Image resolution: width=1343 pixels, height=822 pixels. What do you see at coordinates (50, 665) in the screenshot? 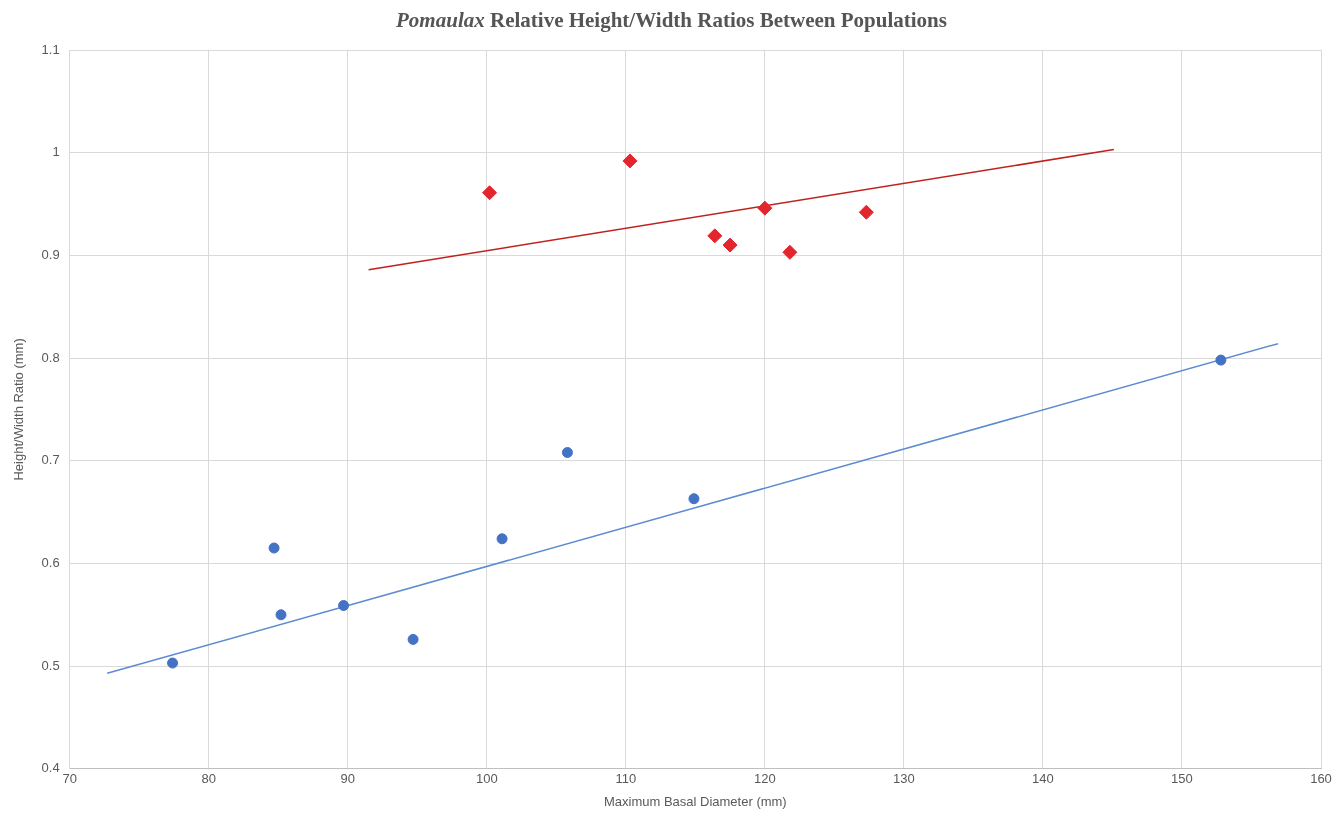
I see `y-tick-label: 0.5` at bounding box center [50, 665].